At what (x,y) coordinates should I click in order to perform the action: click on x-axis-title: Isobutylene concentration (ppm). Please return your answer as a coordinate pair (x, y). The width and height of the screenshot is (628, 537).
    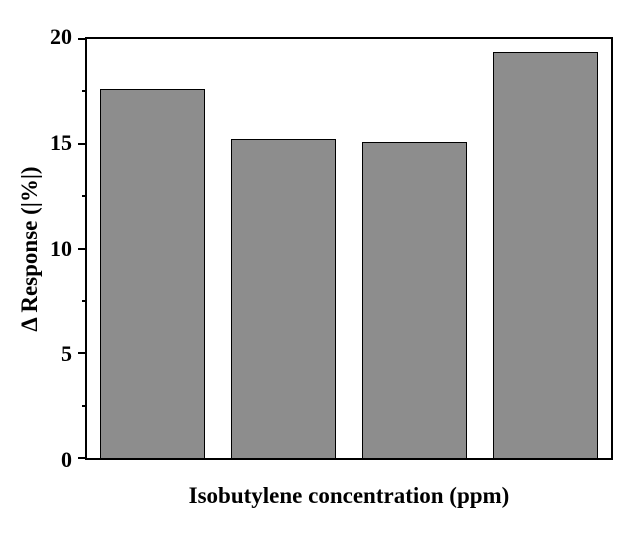
    Looking at the image, I should click on (349, 495).